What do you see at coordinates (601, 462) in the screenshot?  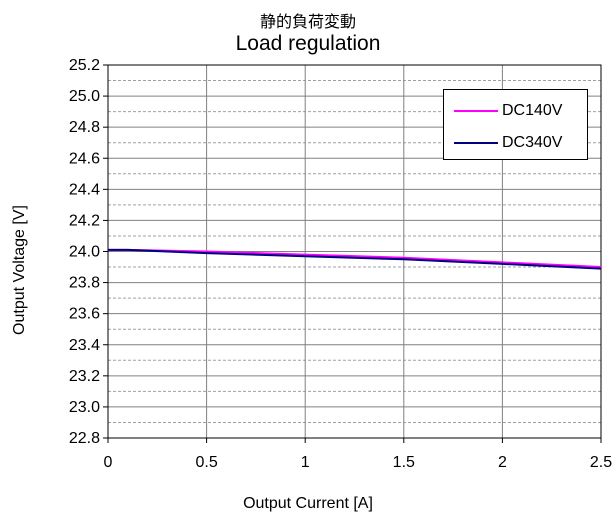 I see `x-tick-label: 2.5` at bounding box center [601, 462].